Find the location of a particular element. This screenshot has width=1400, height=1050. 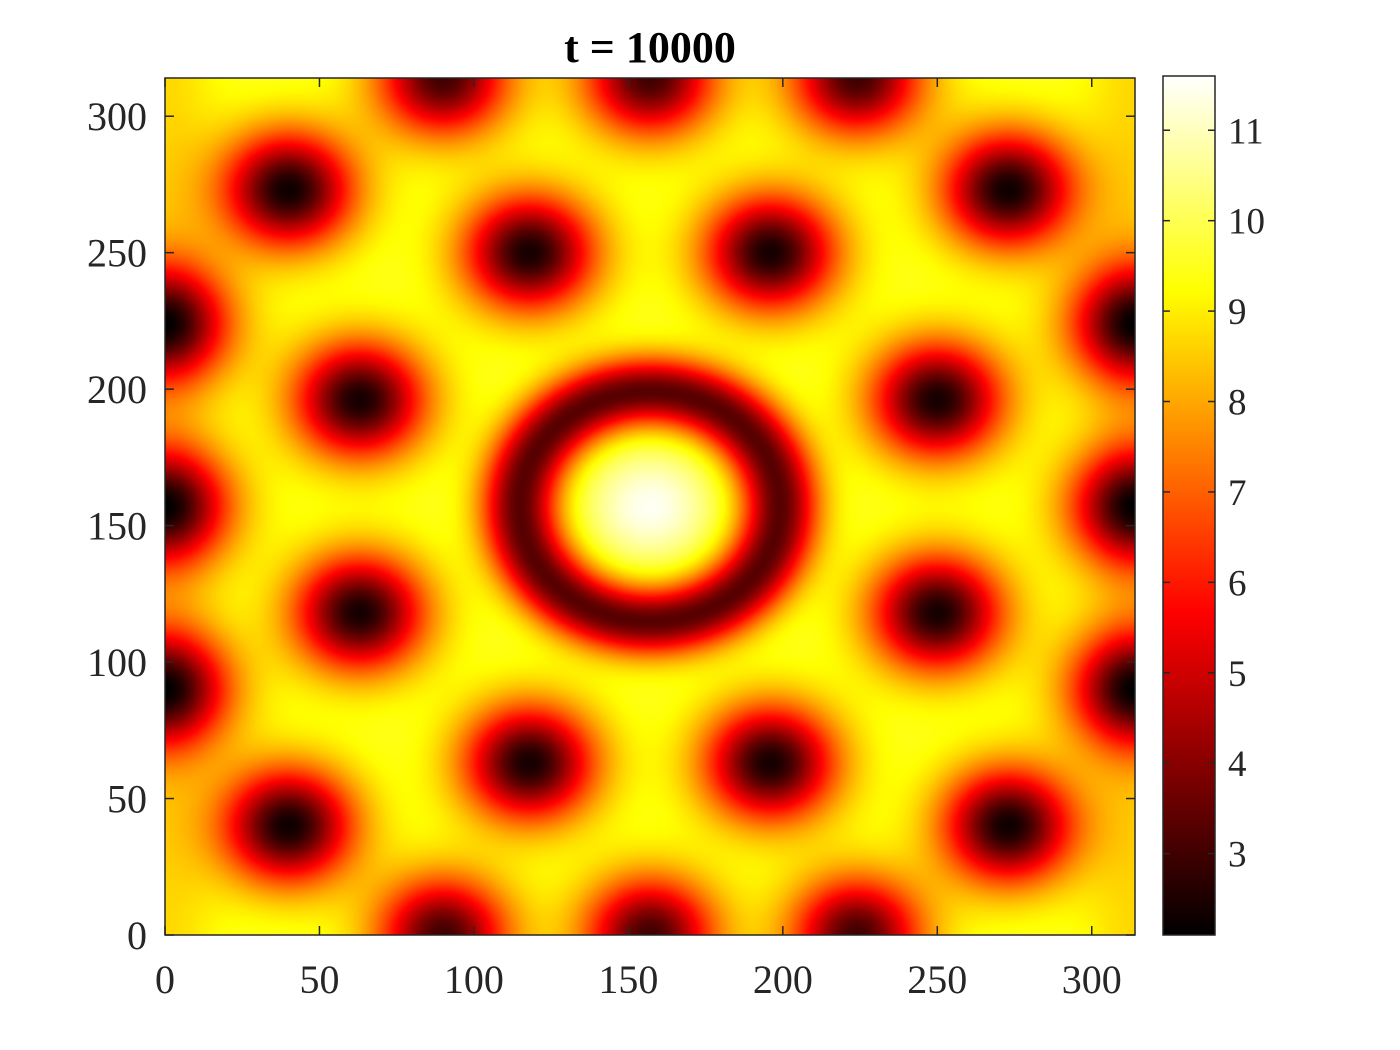

y-tick-label: 100 is located at coordinates (117, 662).